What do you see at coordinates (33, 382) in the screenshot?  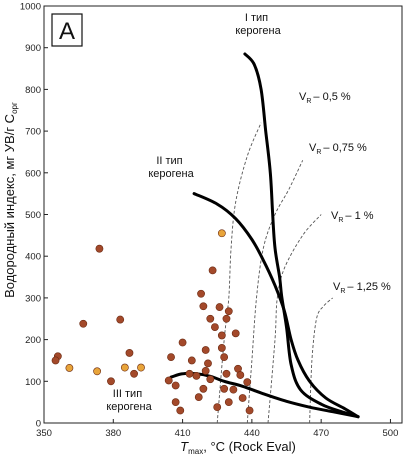 I see `y-tick-label: 100` at bounding box center [33, 382].